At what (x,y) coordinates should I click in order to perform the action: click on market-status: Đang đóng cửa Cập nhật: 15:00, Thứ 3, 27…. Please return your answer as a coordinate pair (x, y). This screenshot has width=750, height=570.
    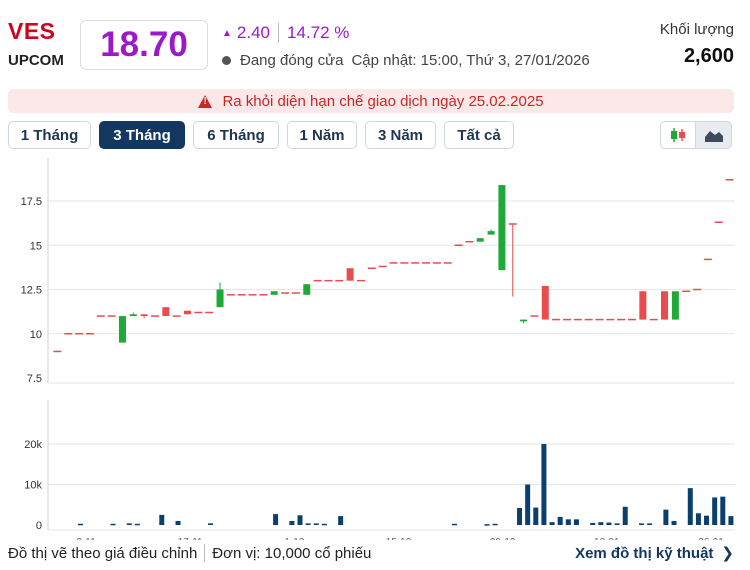
    Looking at the image, I should click on (406, 60).